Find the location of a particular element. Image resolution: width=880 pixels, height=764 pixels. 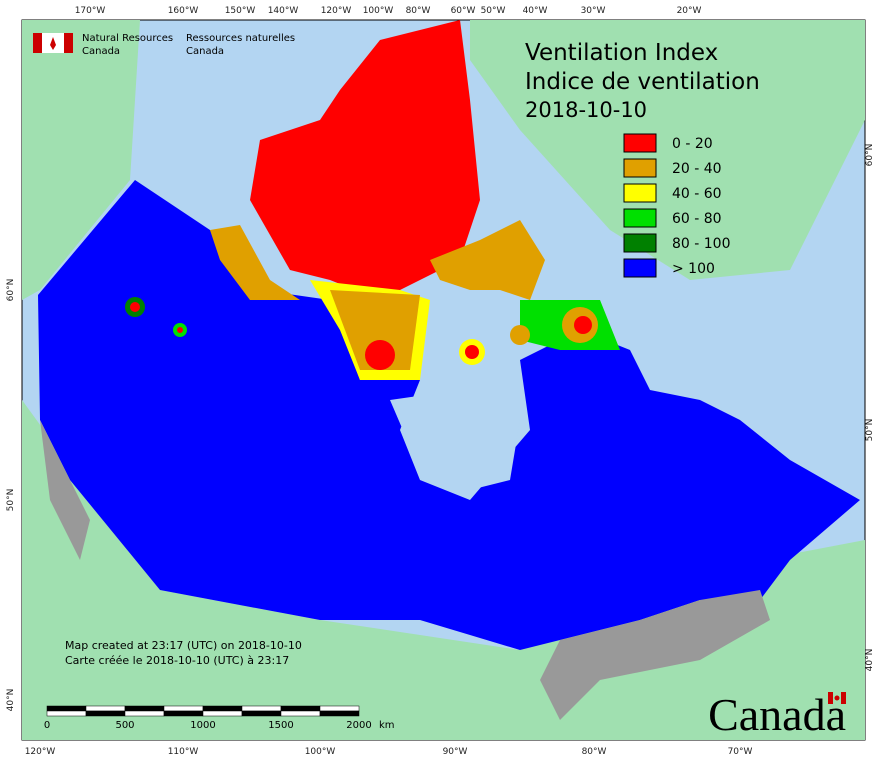

scale-tick: 1500 is located at coordinates (280, 725).